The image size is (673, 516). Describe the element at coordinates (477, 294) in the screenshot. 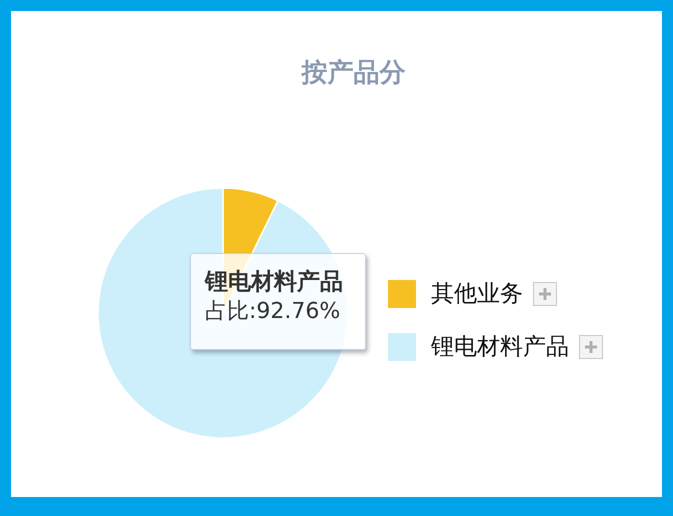

I see `legend-label: 其他业务` at that location.